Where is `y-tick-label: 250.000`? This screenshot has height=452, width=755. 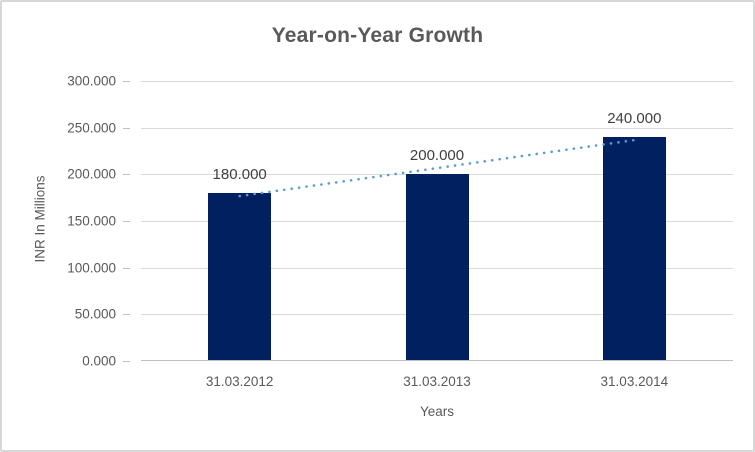 y-tick-label: 250.000 is located at coordinates (91, 128).